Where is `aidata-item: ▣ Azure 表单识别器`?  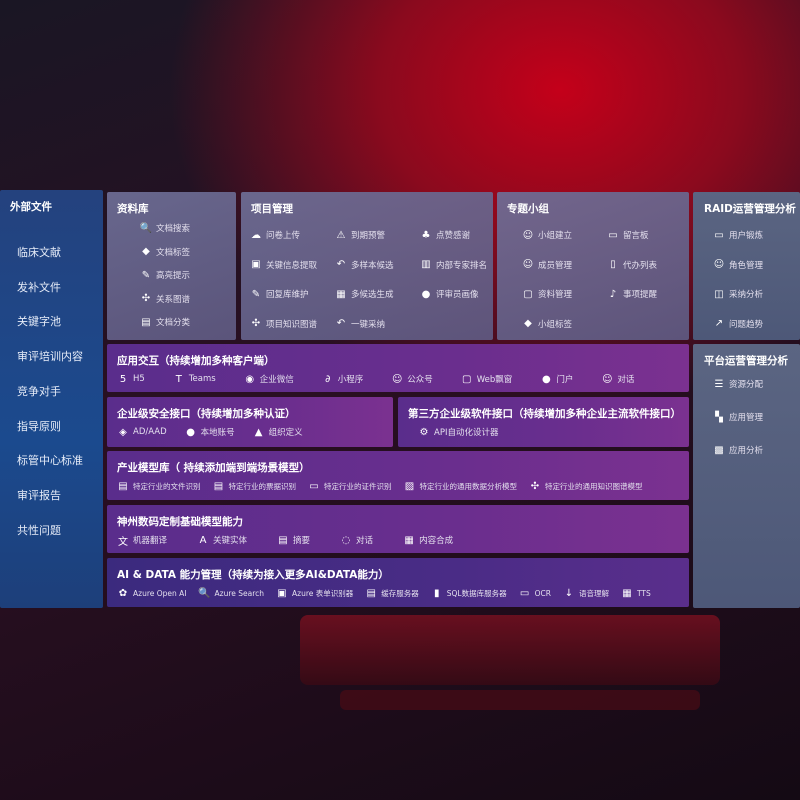 aidata-item: ▣ Azure 表单识别器 is located at coordinates (314, 593).